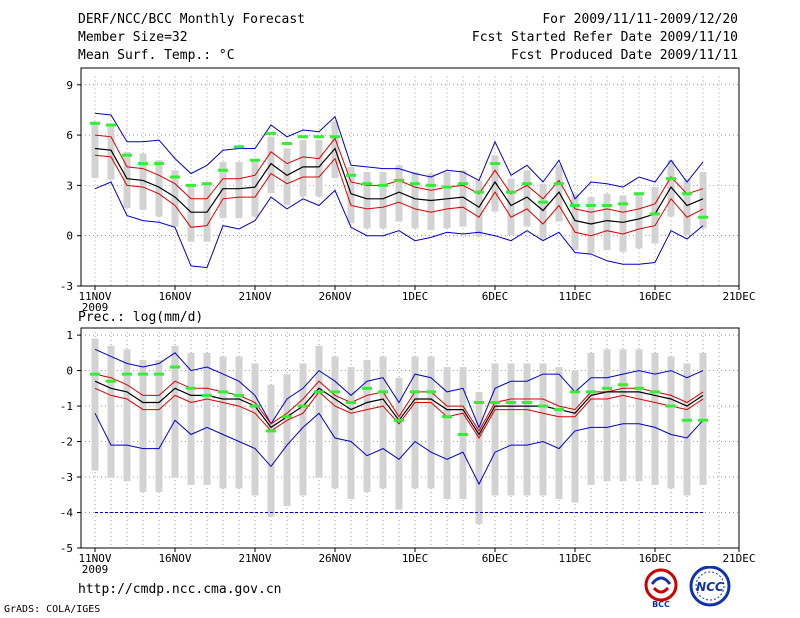 The width and height of the screenshot is (800, 618). I want to click on series-min, so click(399, 449).